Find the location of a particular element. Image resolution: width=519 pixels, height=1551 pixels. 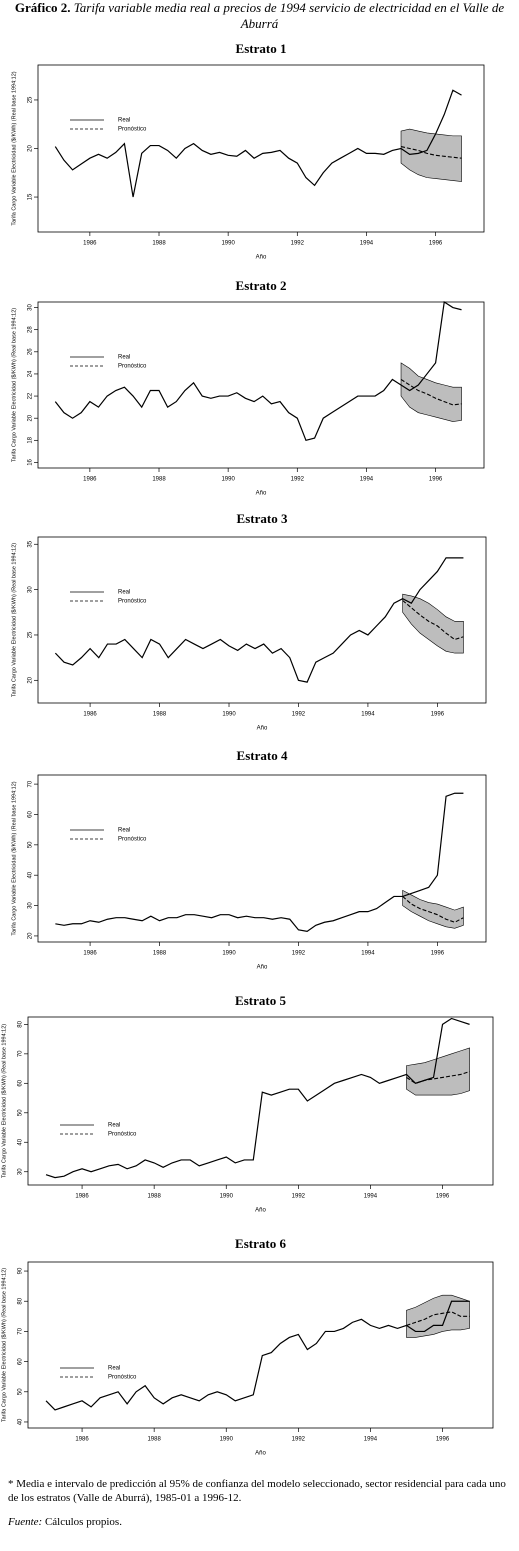

y-tick-label: 18 is located at coordinates (31, 439).